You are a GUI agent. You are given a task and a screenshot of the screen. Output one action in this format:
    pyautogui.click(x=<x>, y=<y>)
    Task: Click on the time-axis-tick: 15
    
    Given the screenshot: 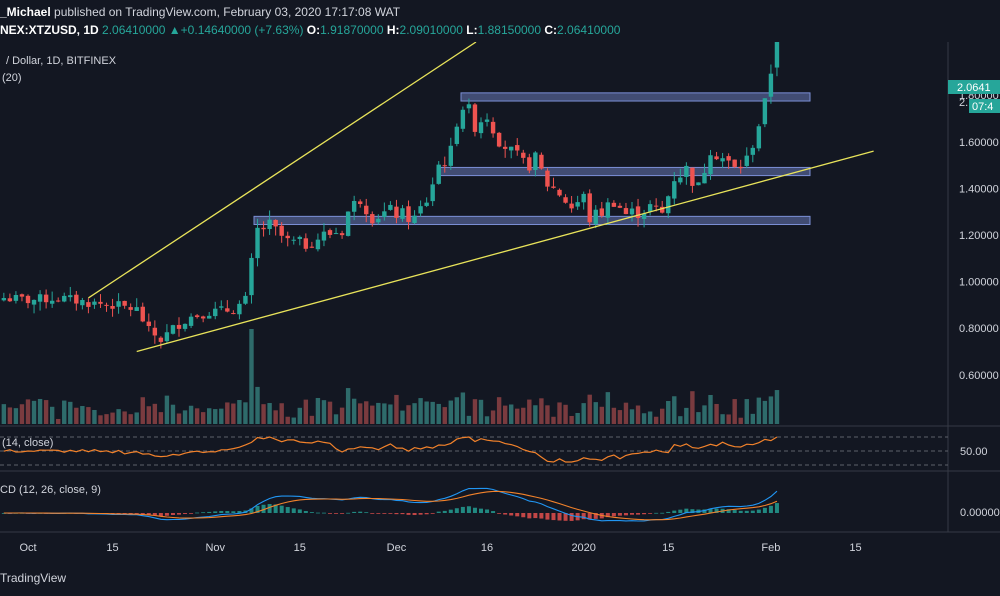 What is the action you would take?
    pyautogui.click(x=112, y=548)
    